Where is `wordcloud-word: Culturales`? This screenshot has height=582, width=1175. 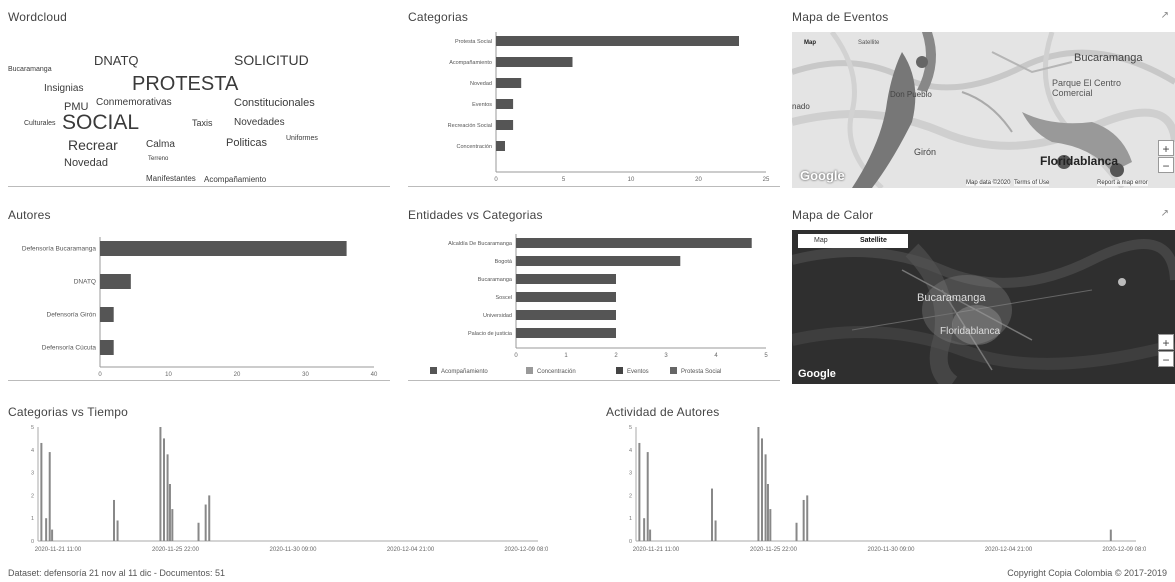
wordcloud-word: Culturales is located at coordinates (40, 123).